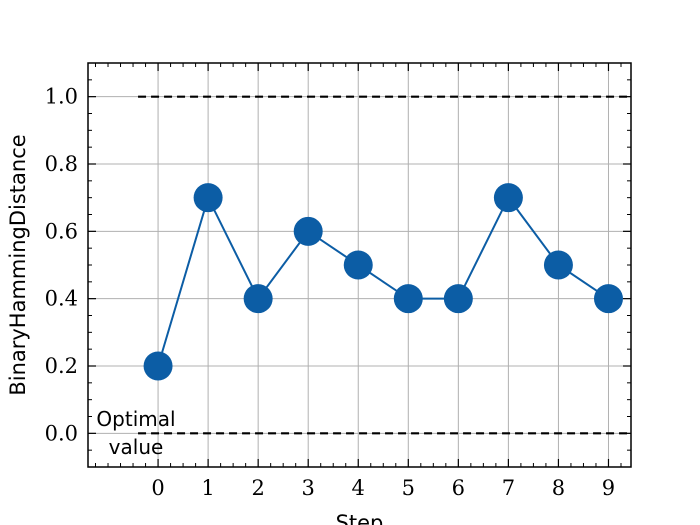 The image size is (700, 525). I want to click on y-tick-label: 0.8, so click(61, 164).